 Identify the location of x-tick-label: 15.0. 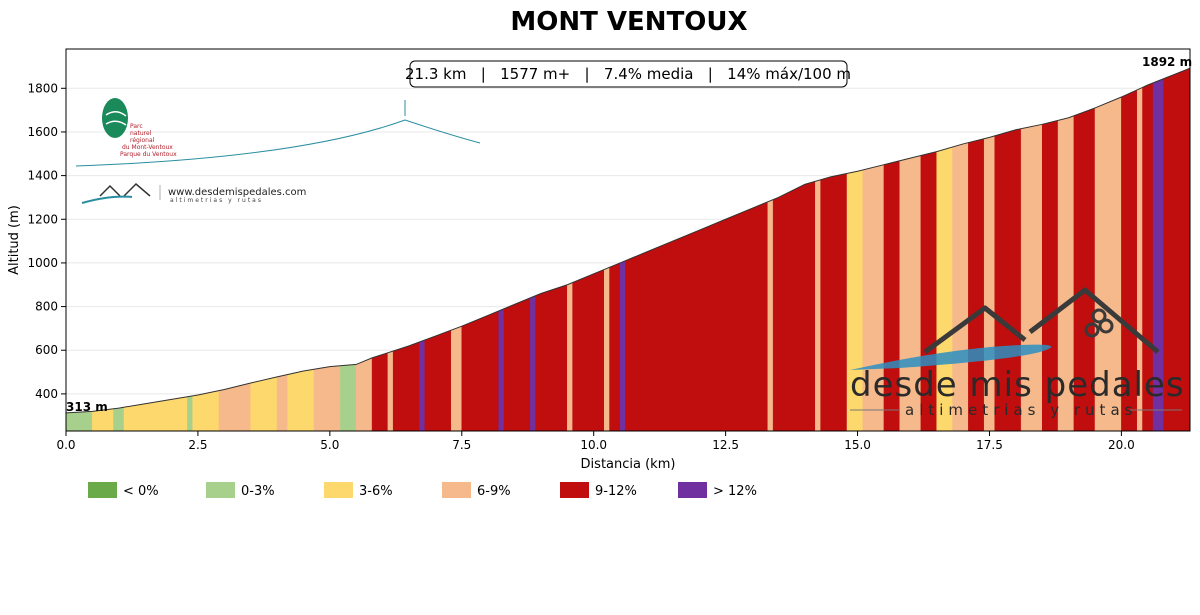
(857, 445).